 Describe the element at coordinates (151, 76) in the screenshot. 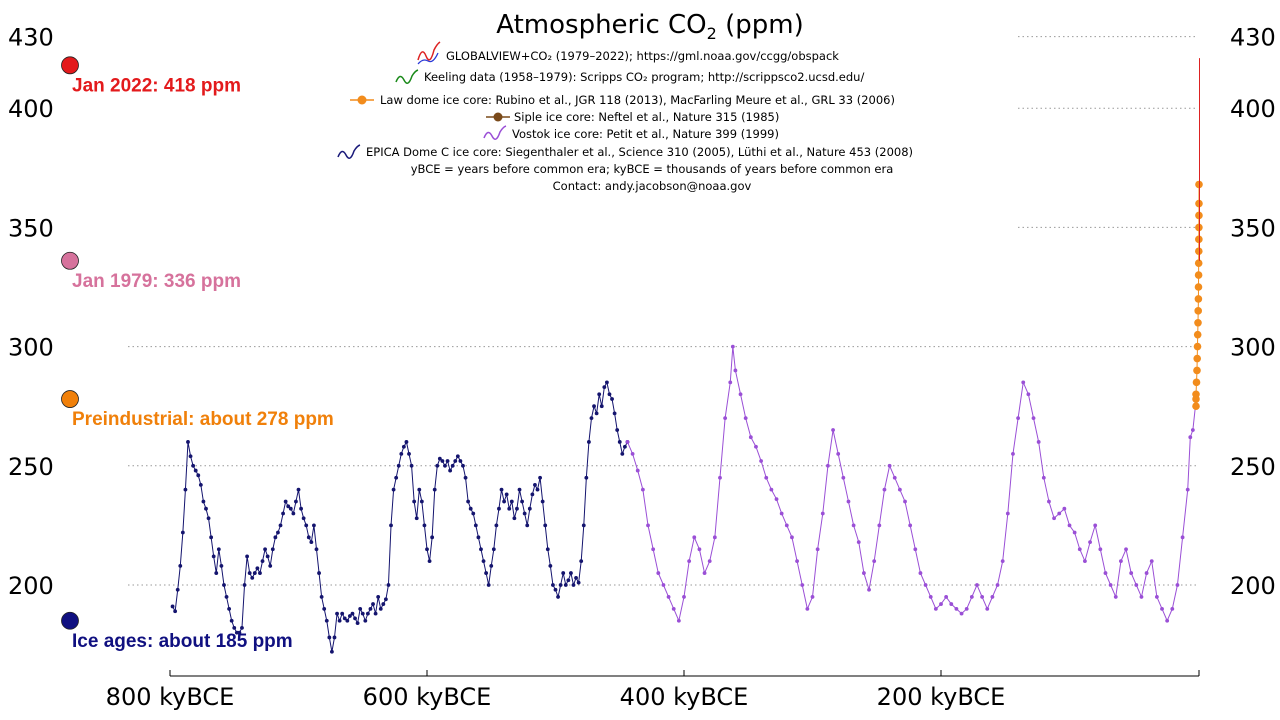

I see `marker-418: Jan 2022: 418 ppm` at that location.